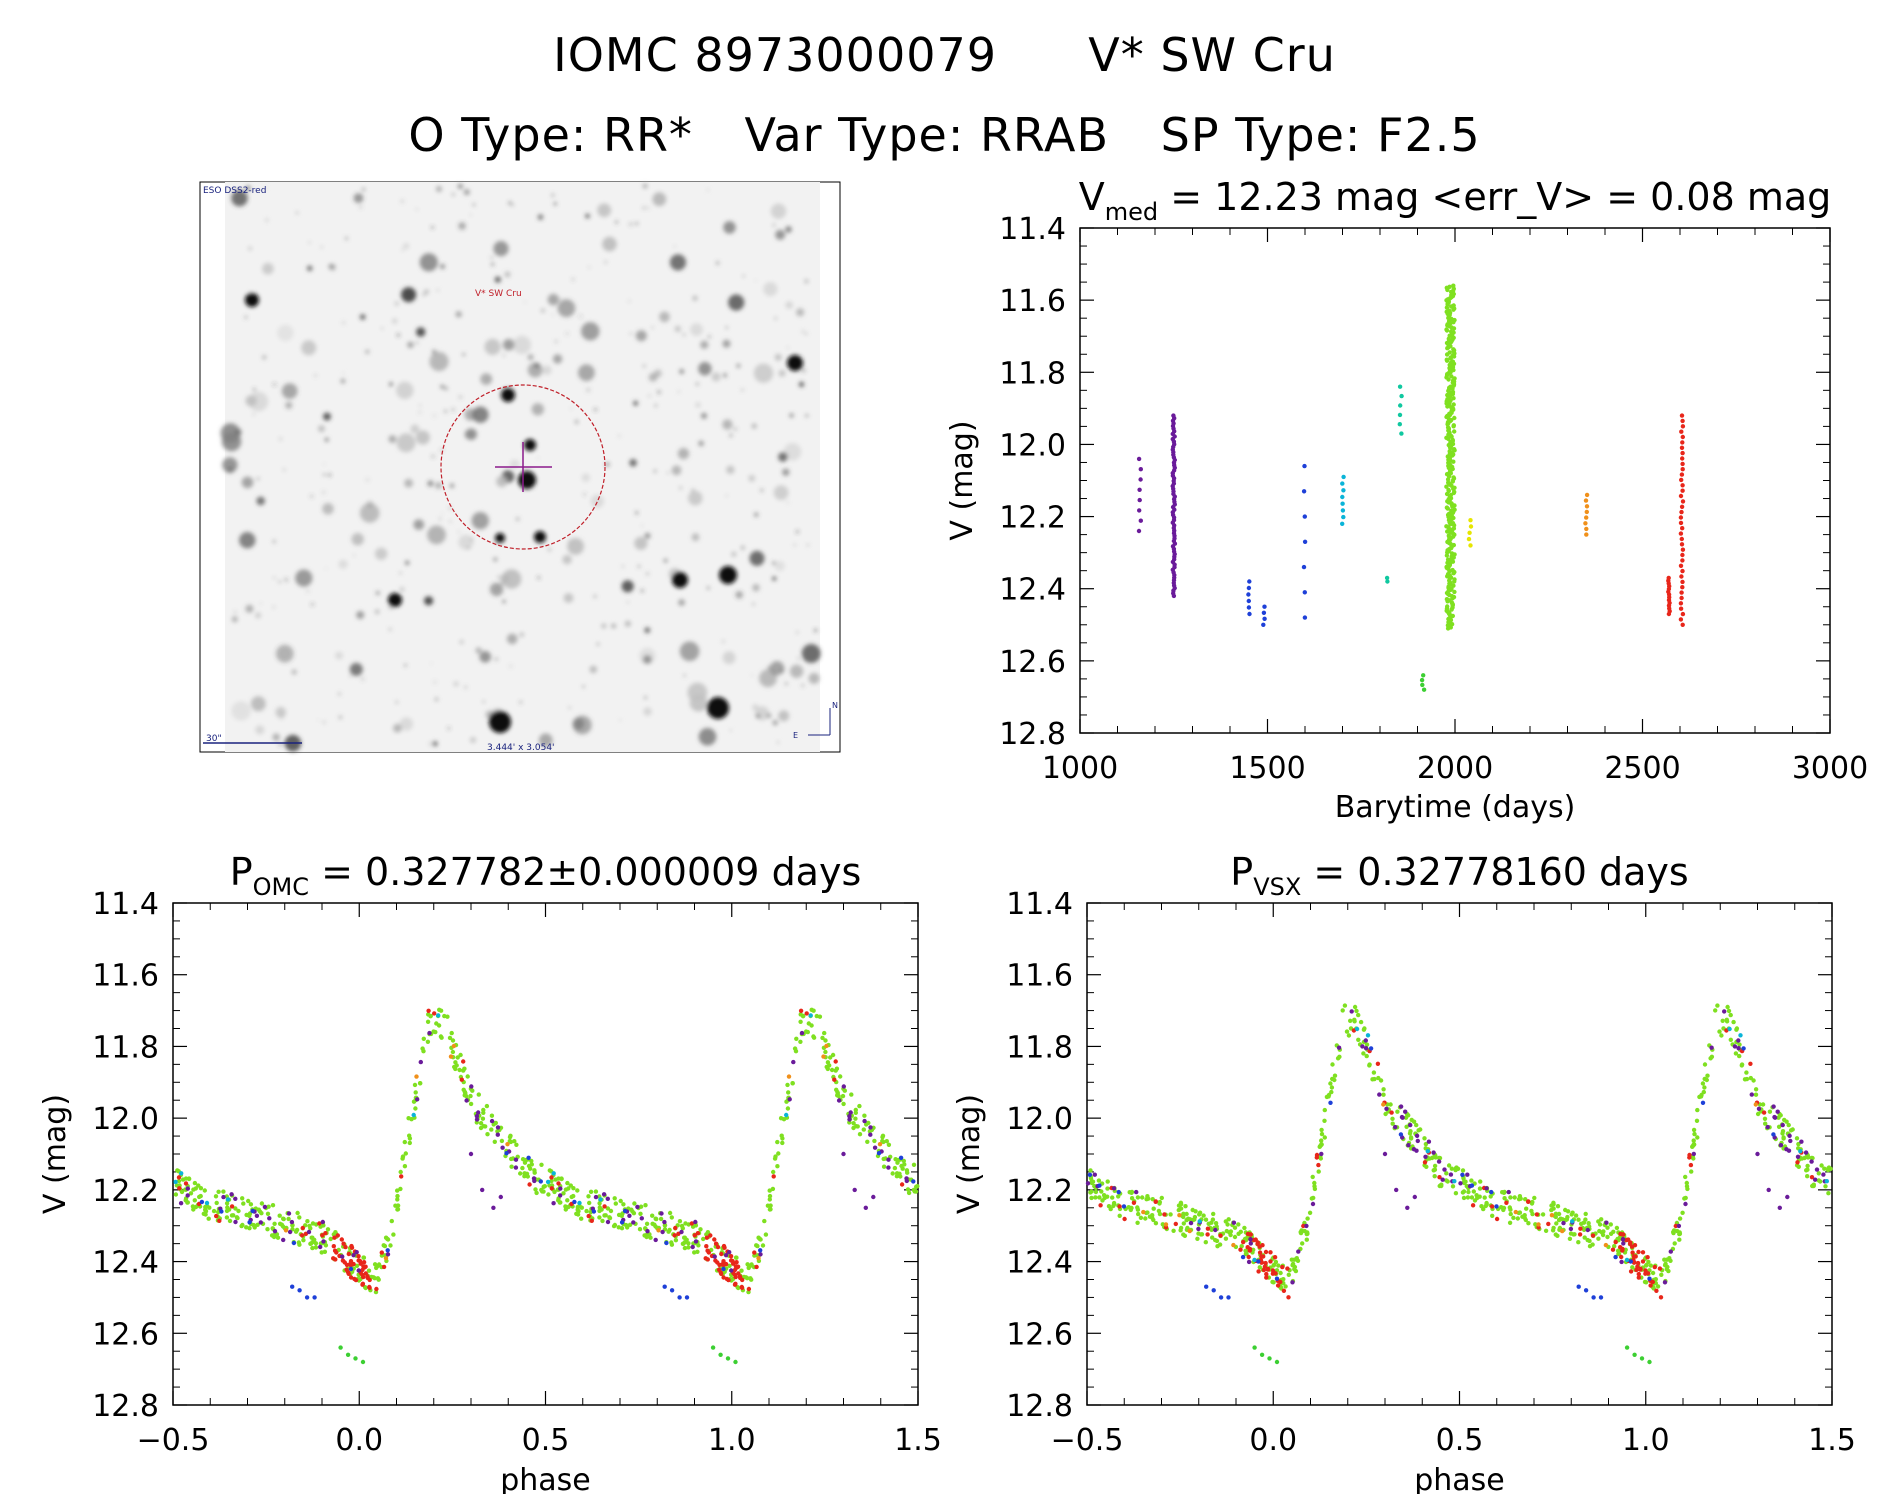 The height and width of the screenshot is (1494, 1889). I want to click on finder-star-bright, so click(540, 537).